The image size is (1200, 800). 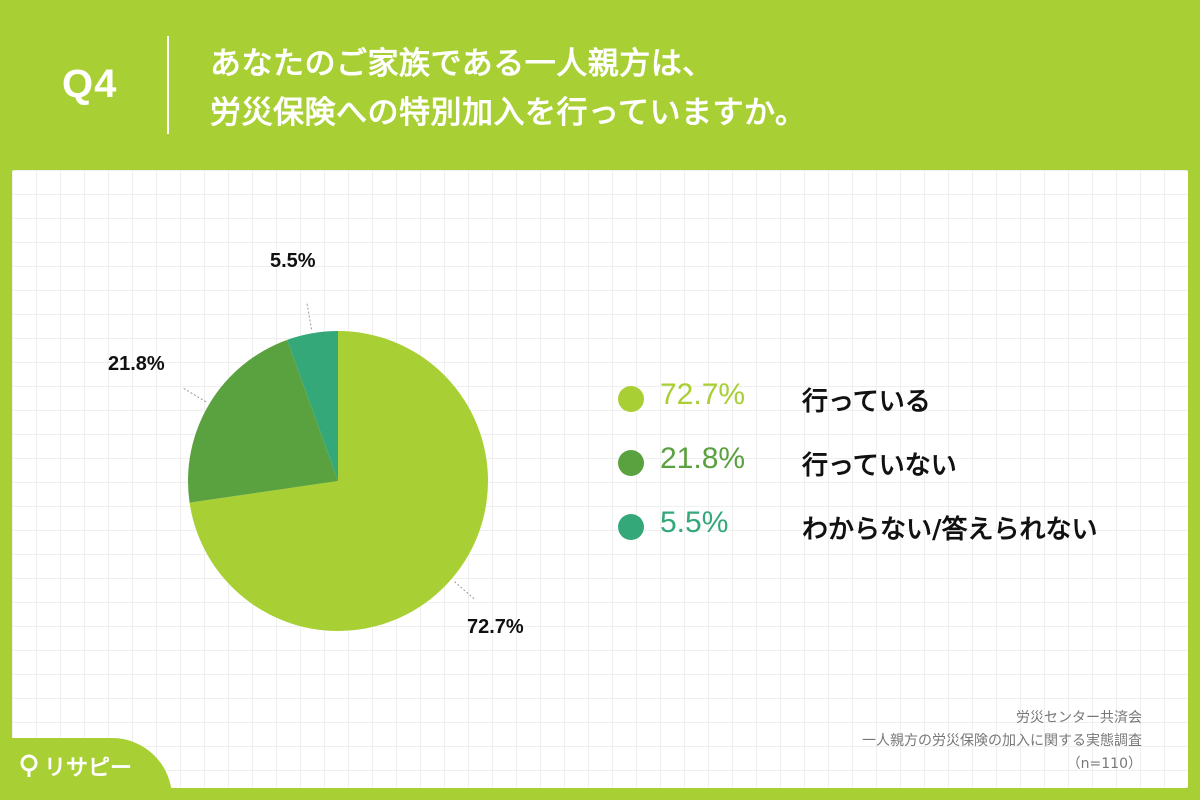 I want to click on title-line-1: あなたのご家族である一人親方は、, so click(x=462, y=64).